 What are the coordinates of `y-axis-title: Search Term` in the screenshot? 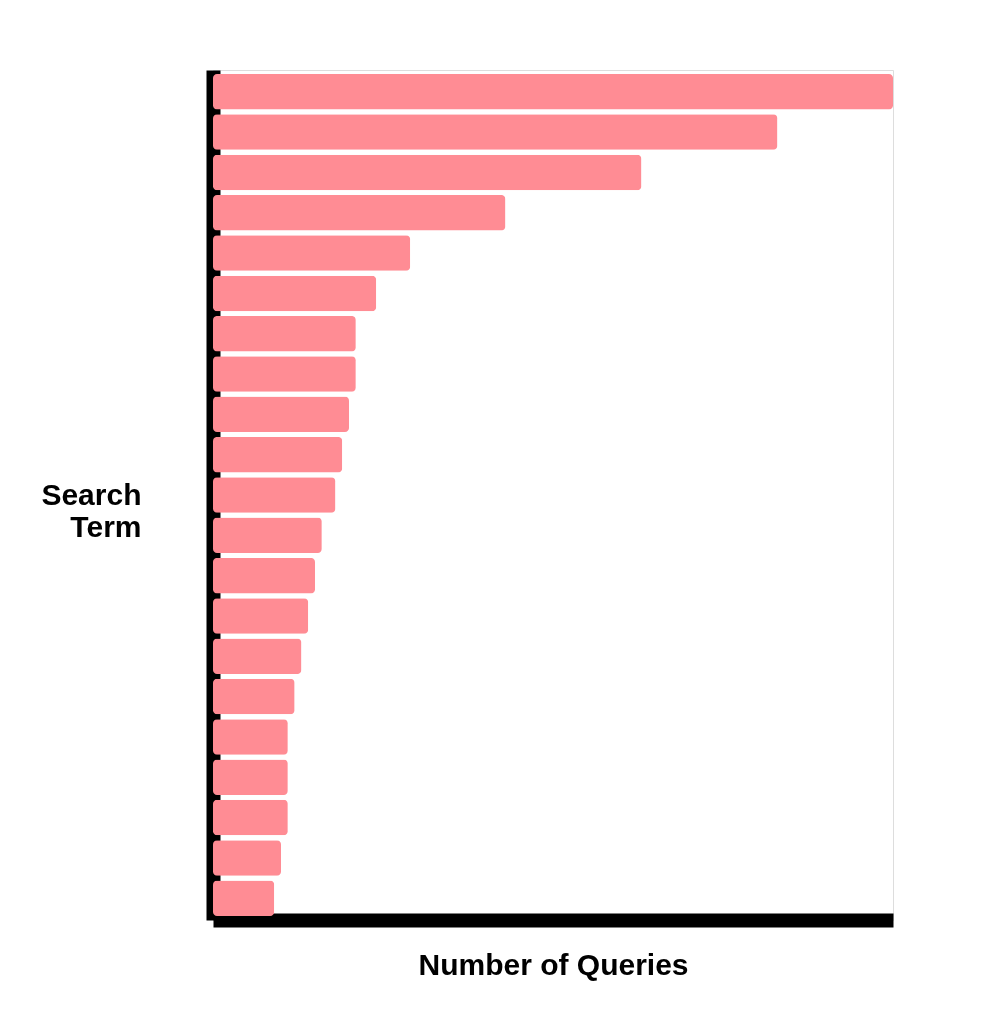 It's located at (91, 510).